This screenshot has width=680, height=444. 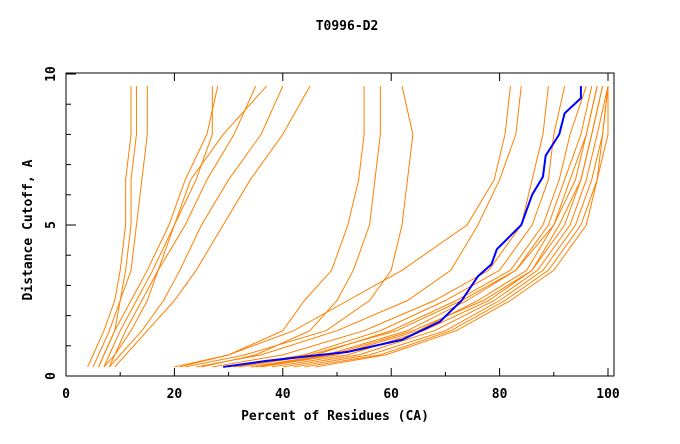 What do you see at coordinates (391, 394) in the screenshot?
I see `x-tick-label: 60` at bounding box center [391, 394].